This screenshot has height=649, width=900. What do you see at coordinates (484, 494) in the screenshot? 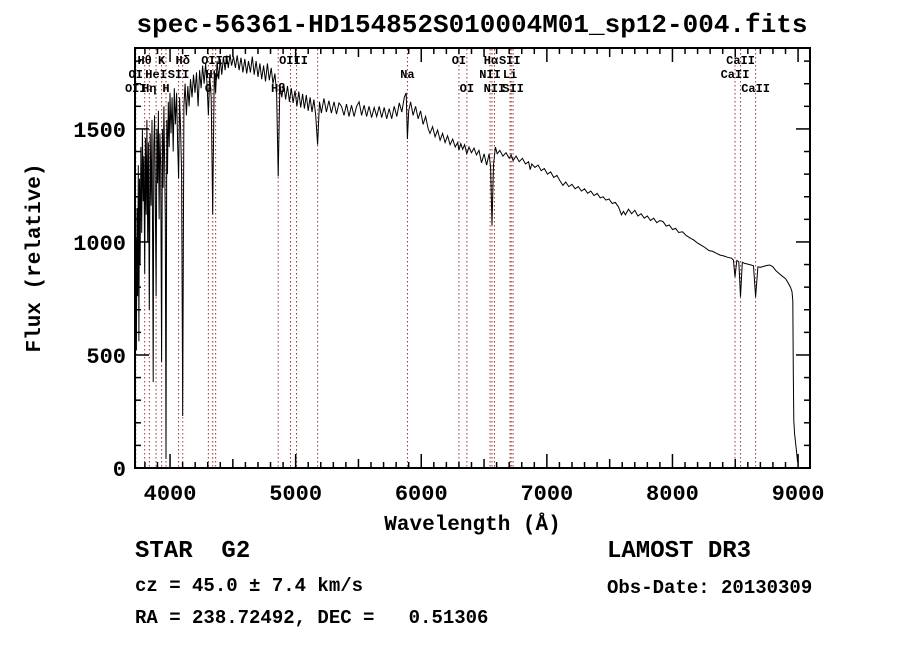
I see `x-tick-labels: 4000 5000 6000 7000 8000 9000` at bounding box center [484, 494].